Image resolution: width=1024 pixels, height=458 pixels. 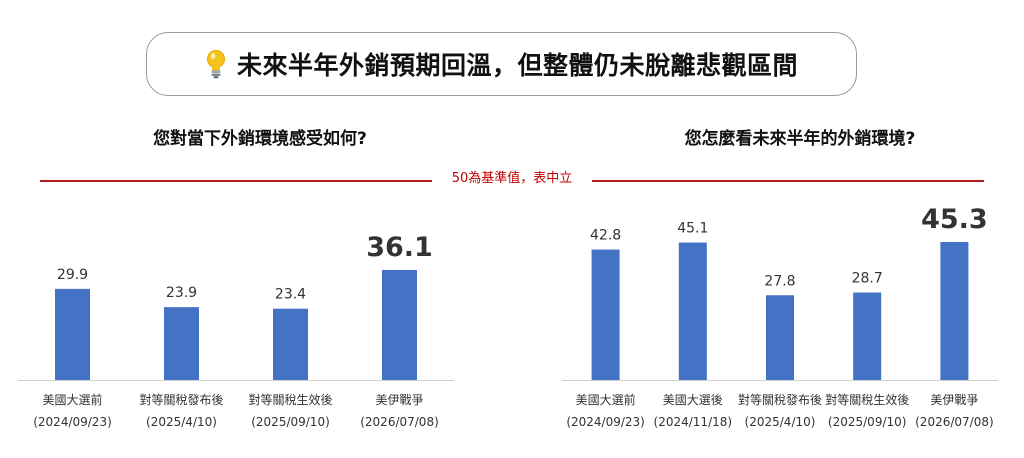 What do you see at coordinates (692, 229) in the screenshot?
I see `right-data-label-2: 45.1` at bounding box center [692, 229].